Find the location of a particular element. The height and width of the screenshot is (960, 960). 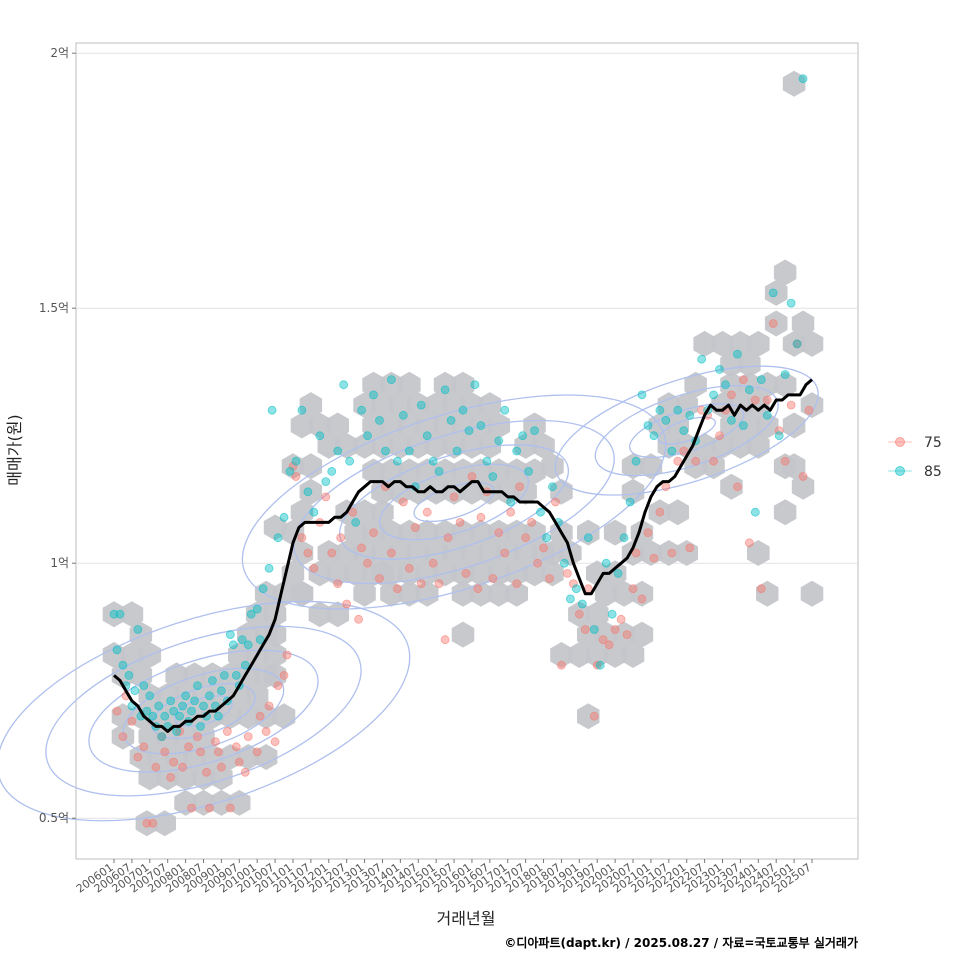

y-tick-label: 1억 is located at coordinates (59, 563).